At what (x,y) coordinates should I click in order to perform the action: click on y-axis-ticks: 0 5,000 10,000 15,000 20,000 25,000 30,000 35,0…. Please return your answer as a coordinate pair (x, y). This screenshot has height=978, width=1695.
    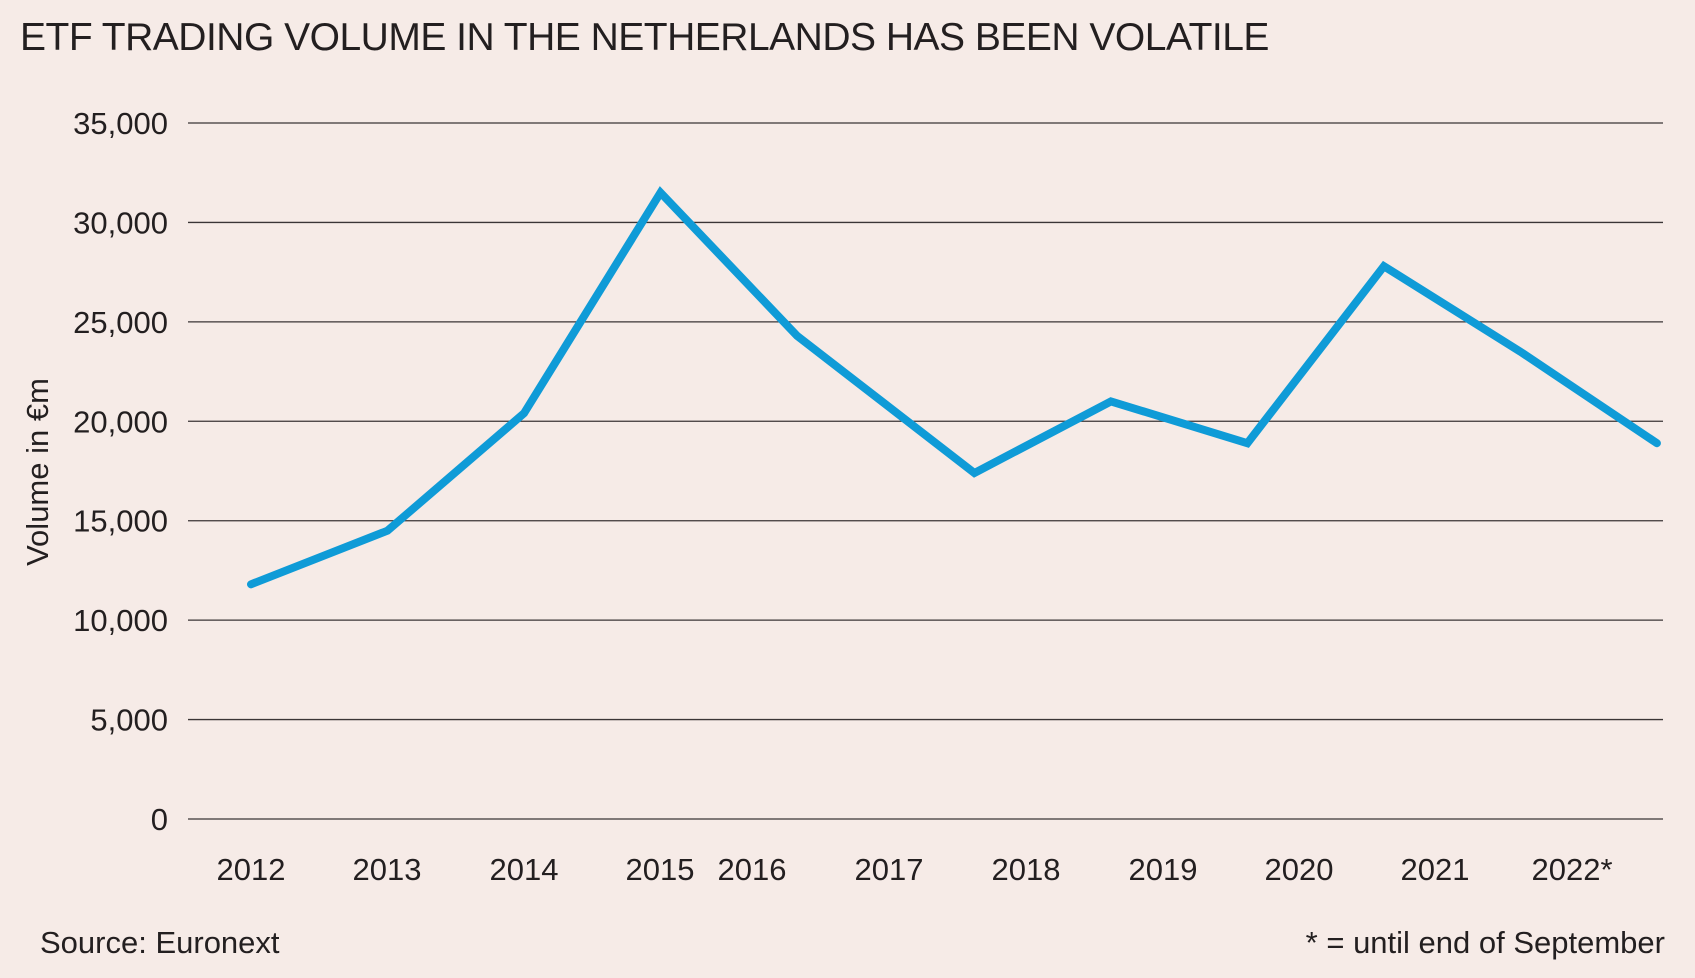
    Looking at the image, I should click on (120, 471).